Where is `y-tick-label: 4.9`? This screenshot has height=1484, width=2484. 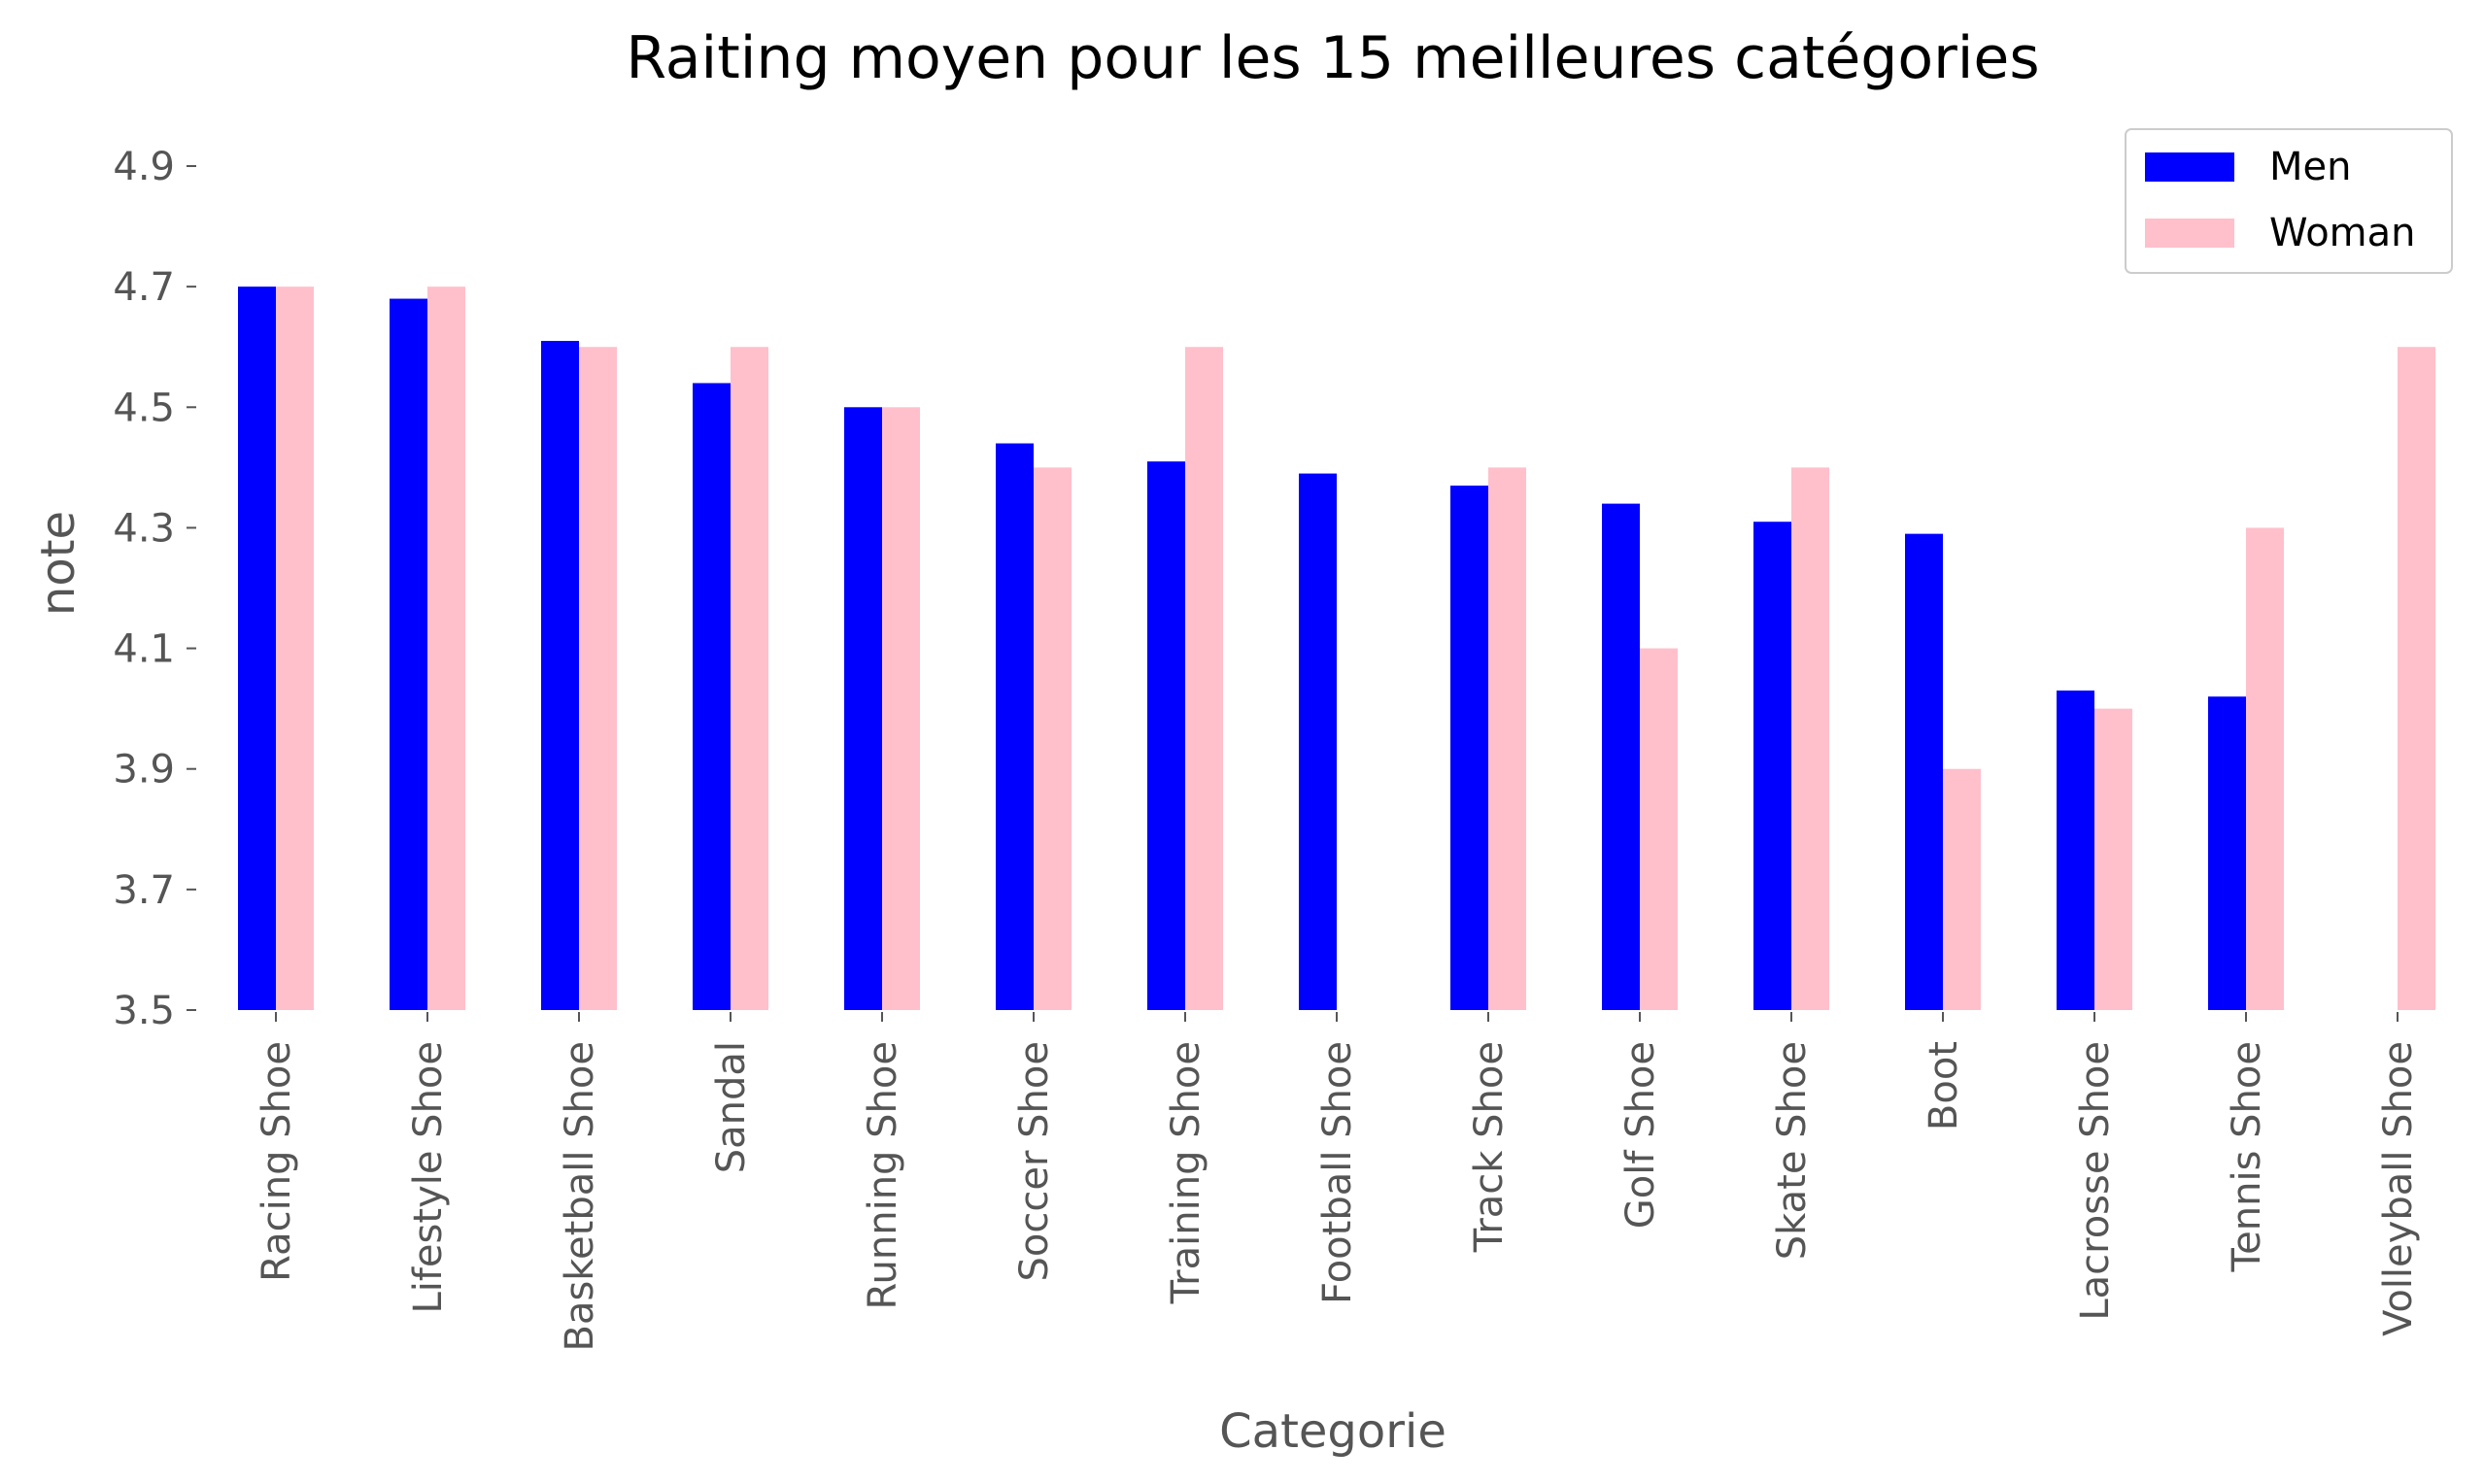
y-tick-label: 4.9 is located at coordinates (144, 167).